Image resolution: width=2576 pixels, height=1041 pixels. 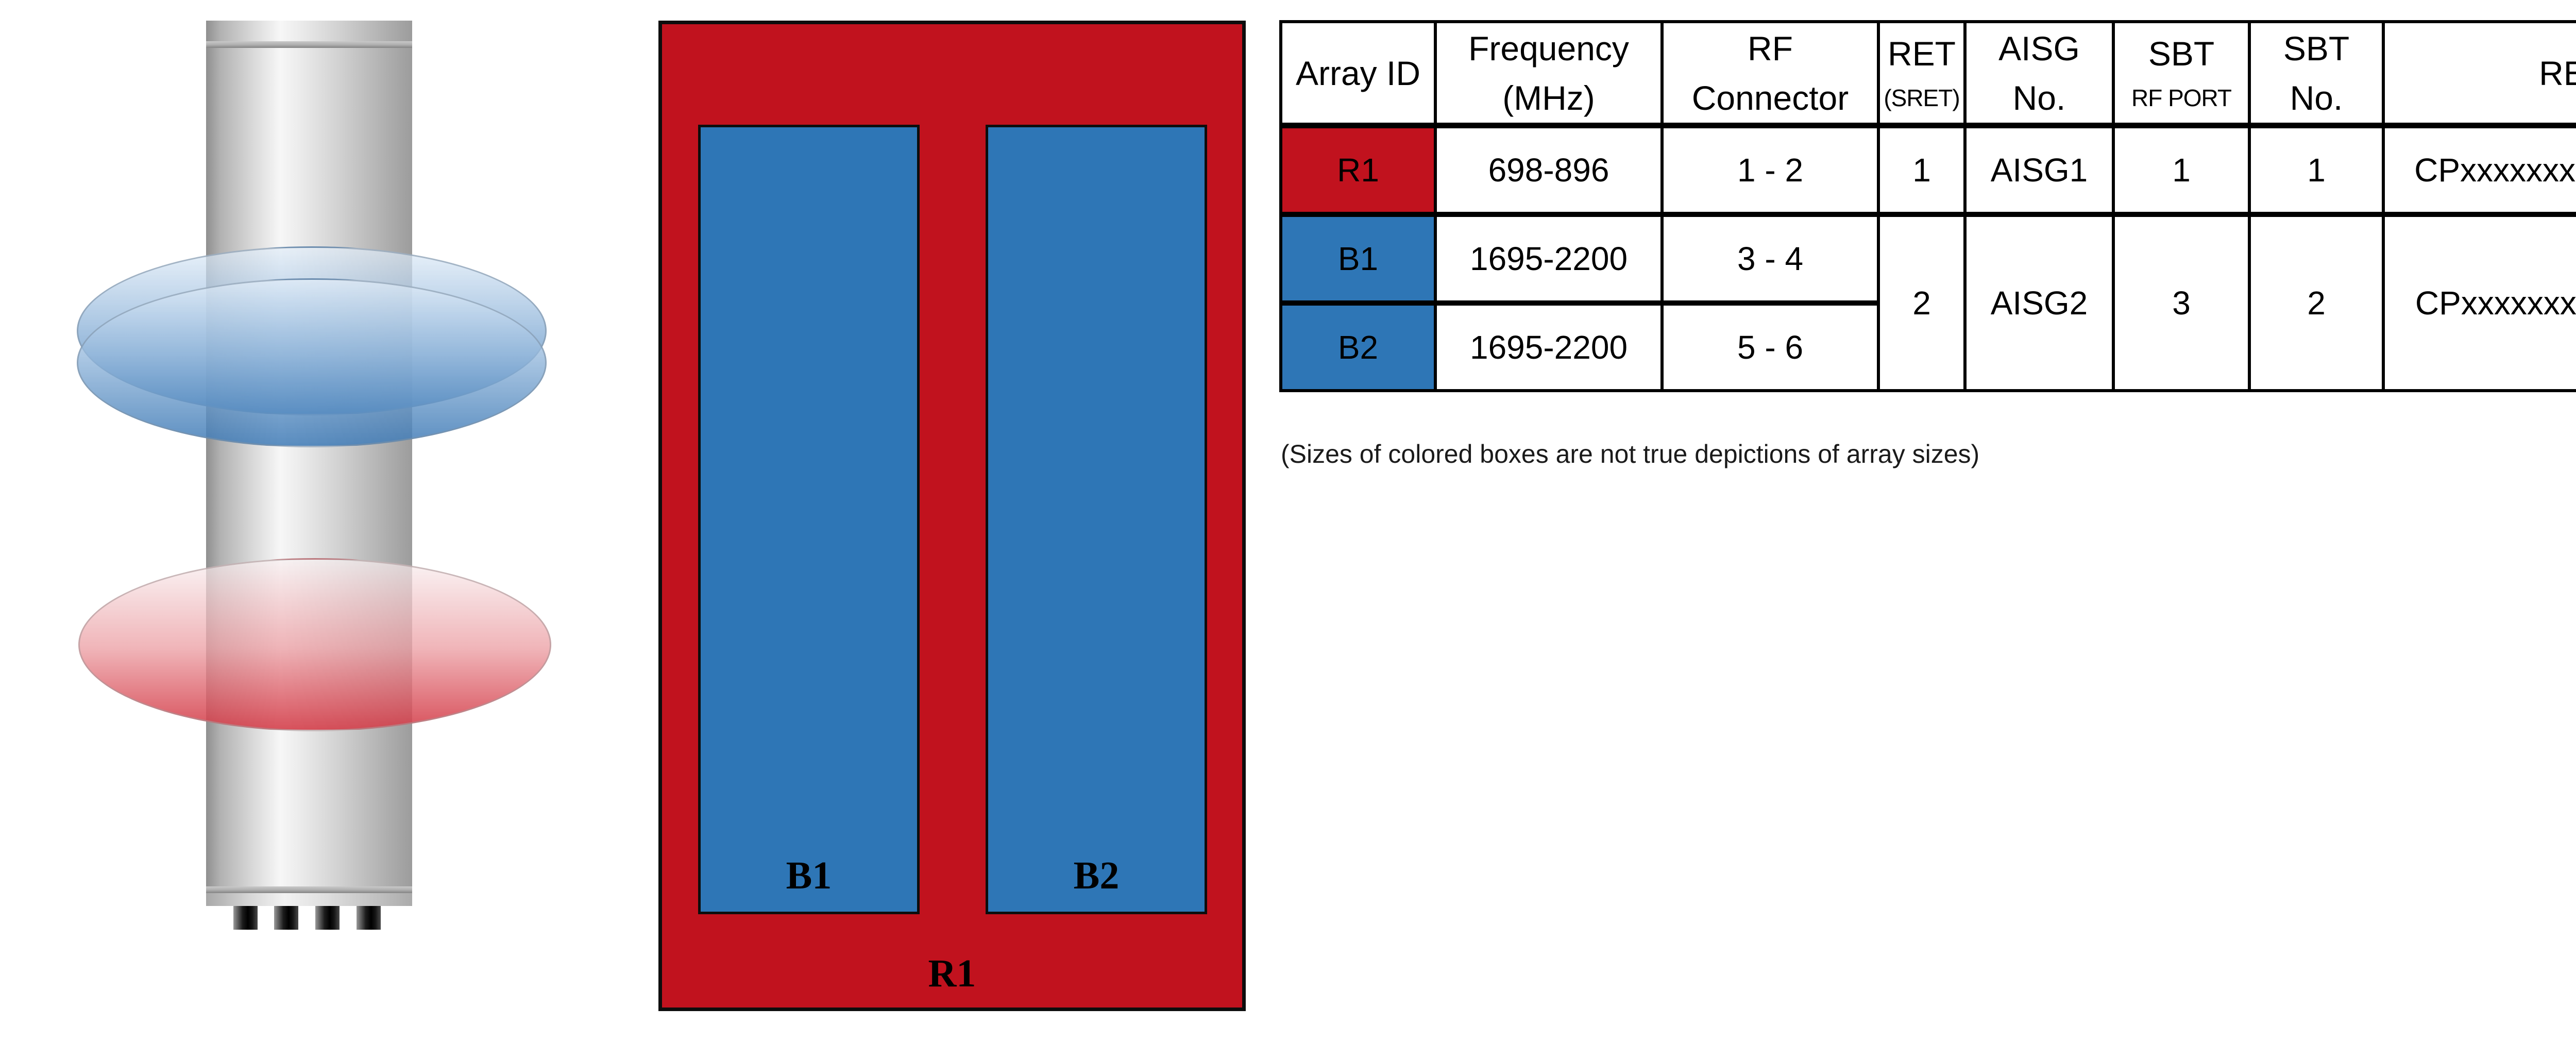 I want to click on cell-rf-connector-b1: 3 - 4, so click(x=1770, y=258).